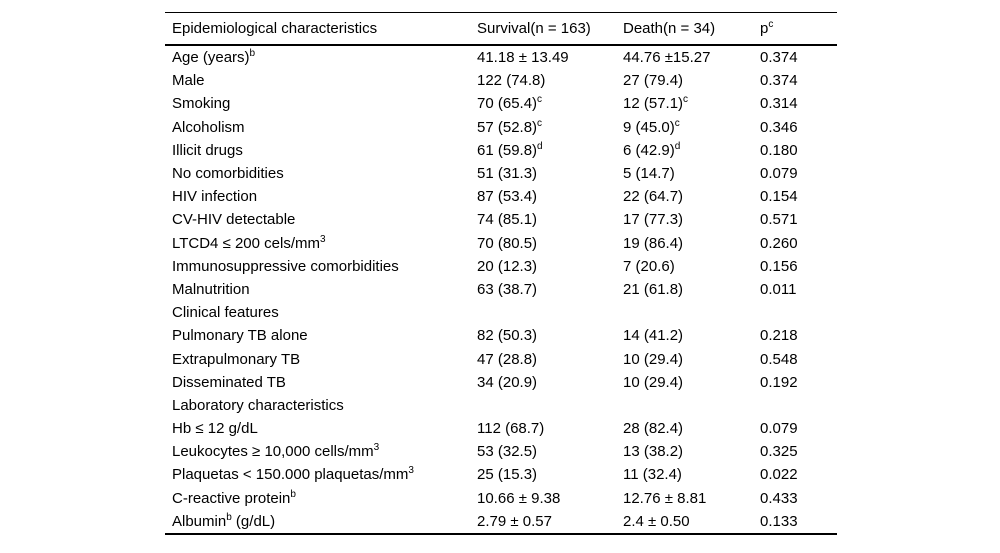 The image size is (1000, 553). I want to click on characteristic-cell: LTCD4 ≤ 200 cels/mm3, so click(249, 242).